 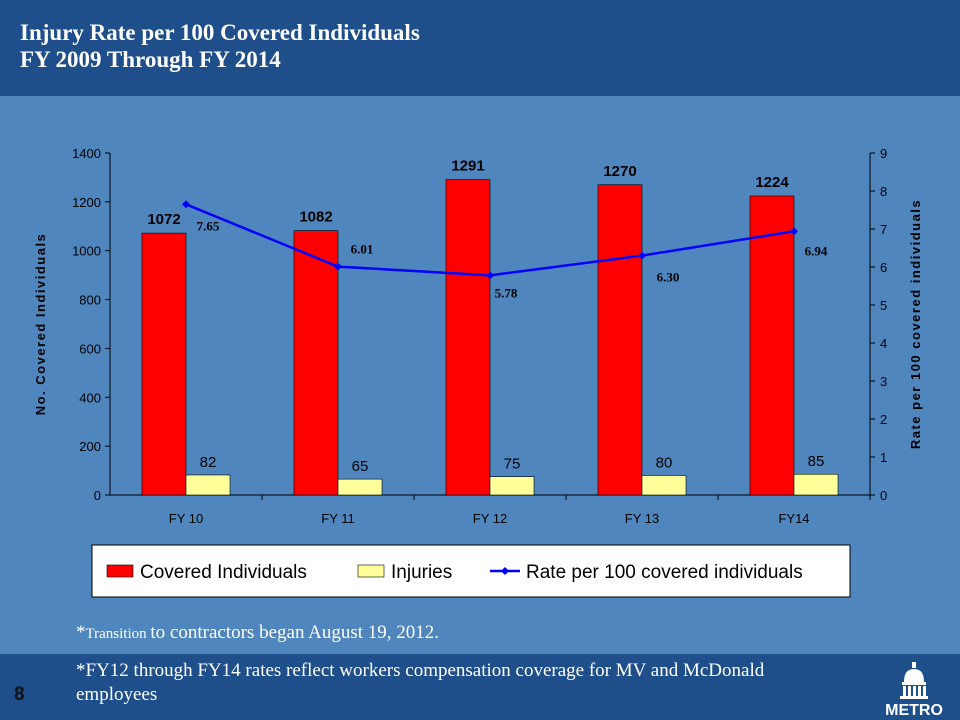 I want to click on y-tick-label-right: 3, so click(x=883, y=381).